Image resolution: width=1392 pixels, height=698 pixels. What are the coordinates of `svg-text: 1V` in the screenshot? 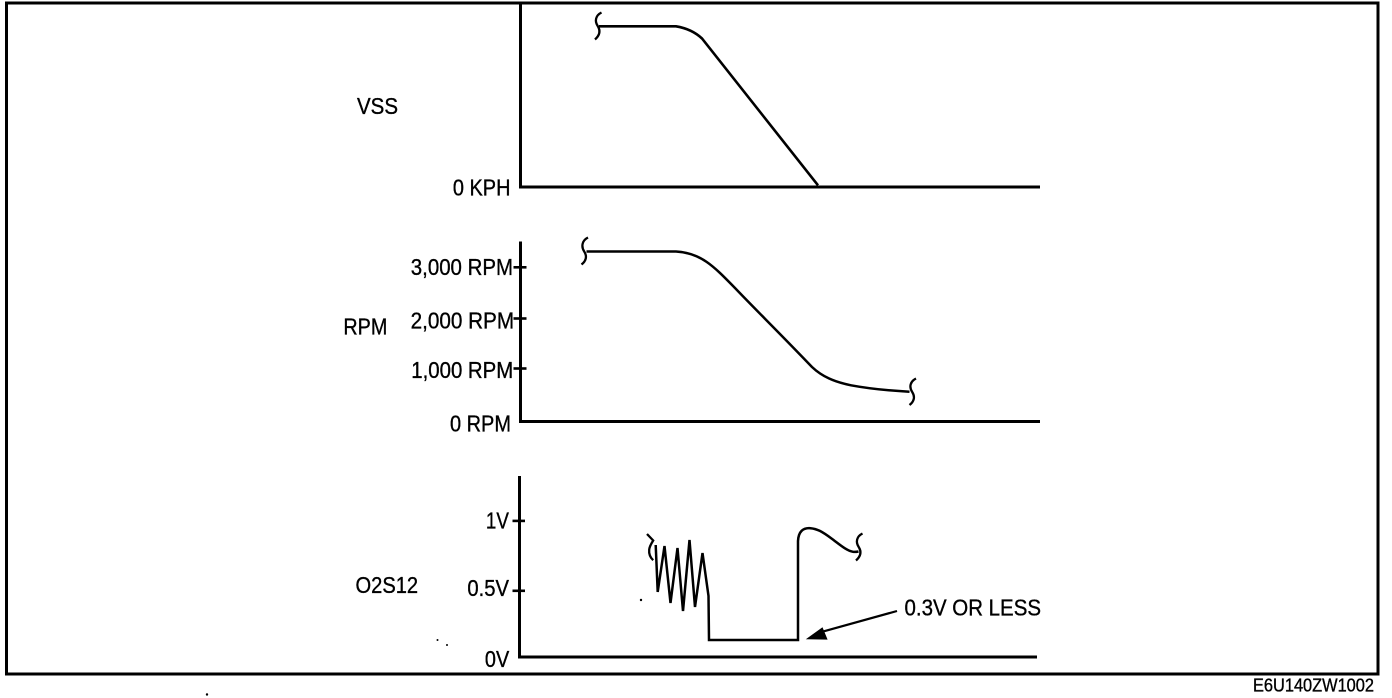 It's located at (498, 520).